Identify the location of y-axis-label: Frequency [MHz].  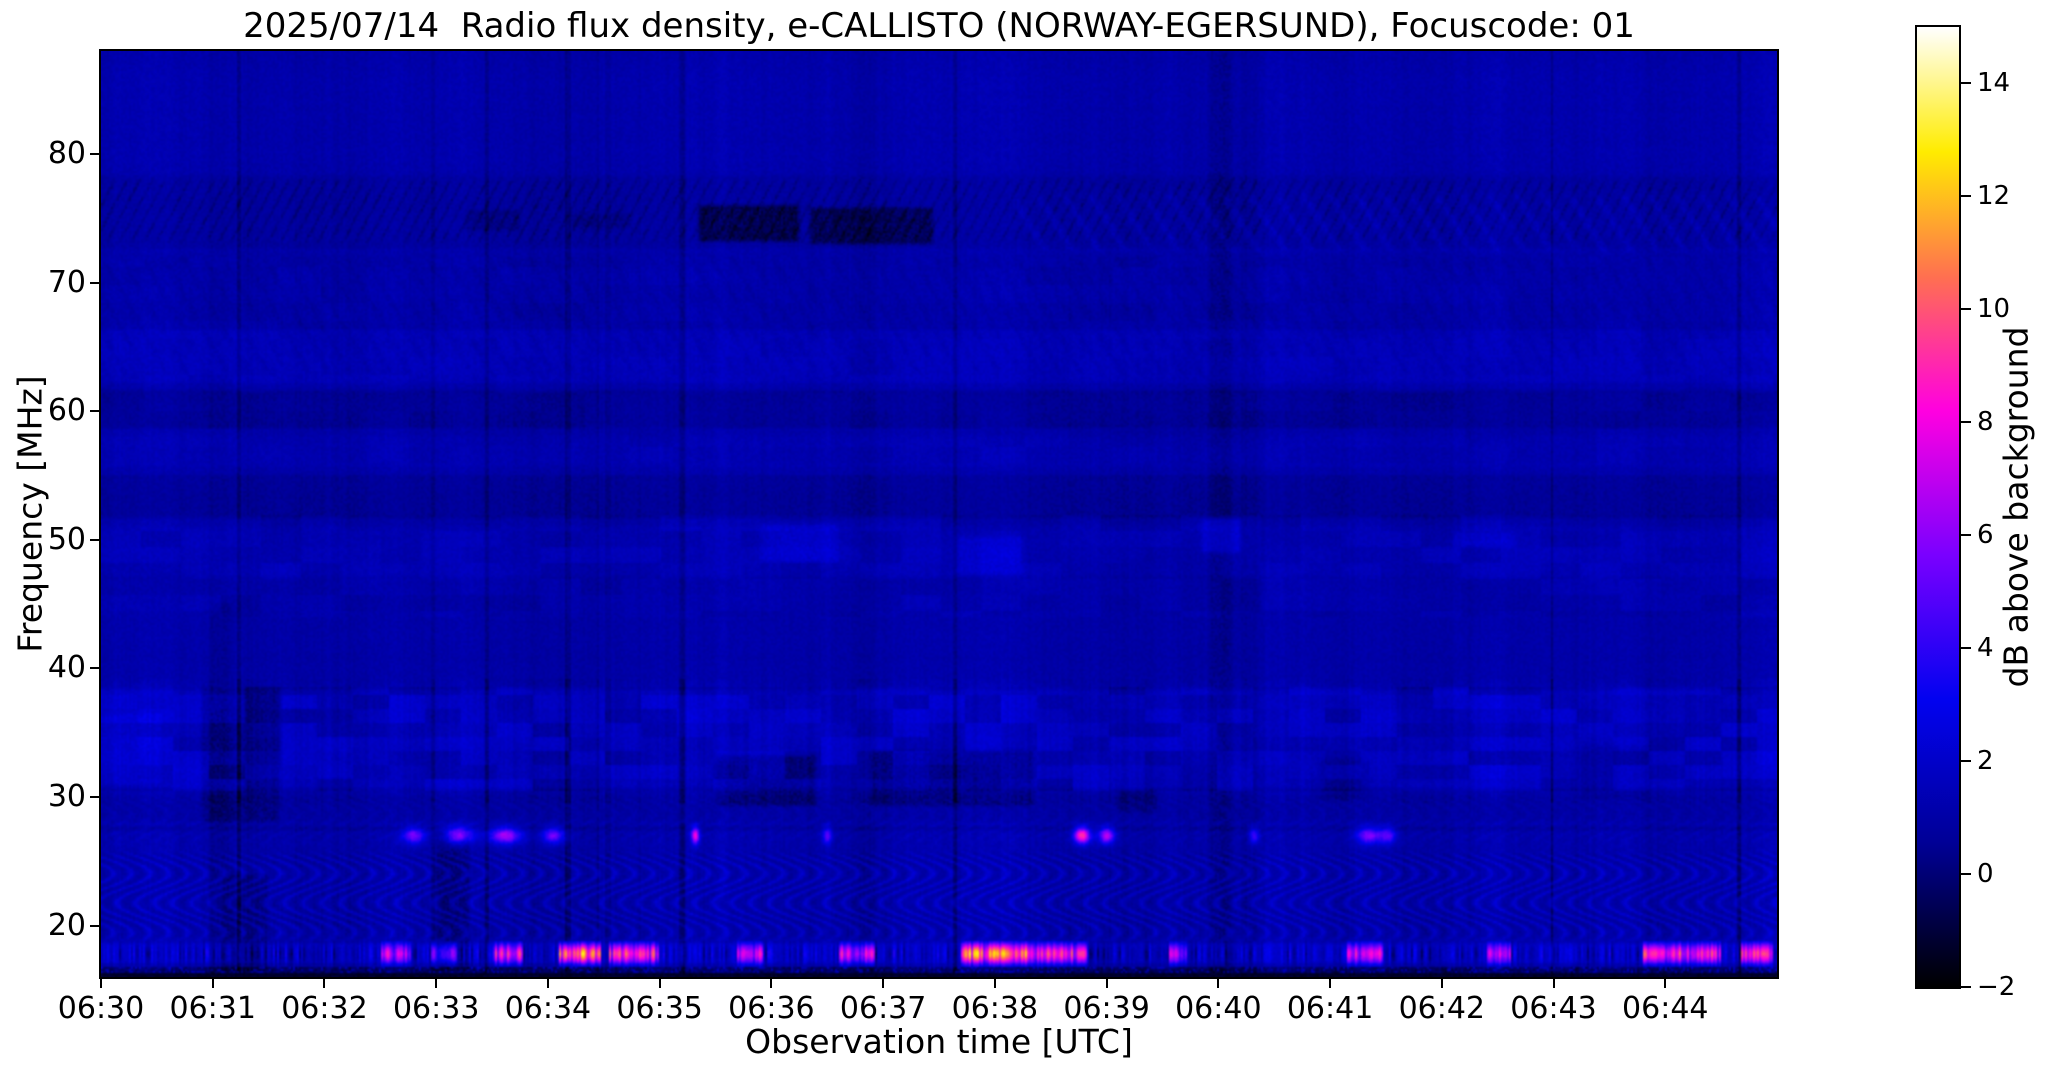
(30, 514).